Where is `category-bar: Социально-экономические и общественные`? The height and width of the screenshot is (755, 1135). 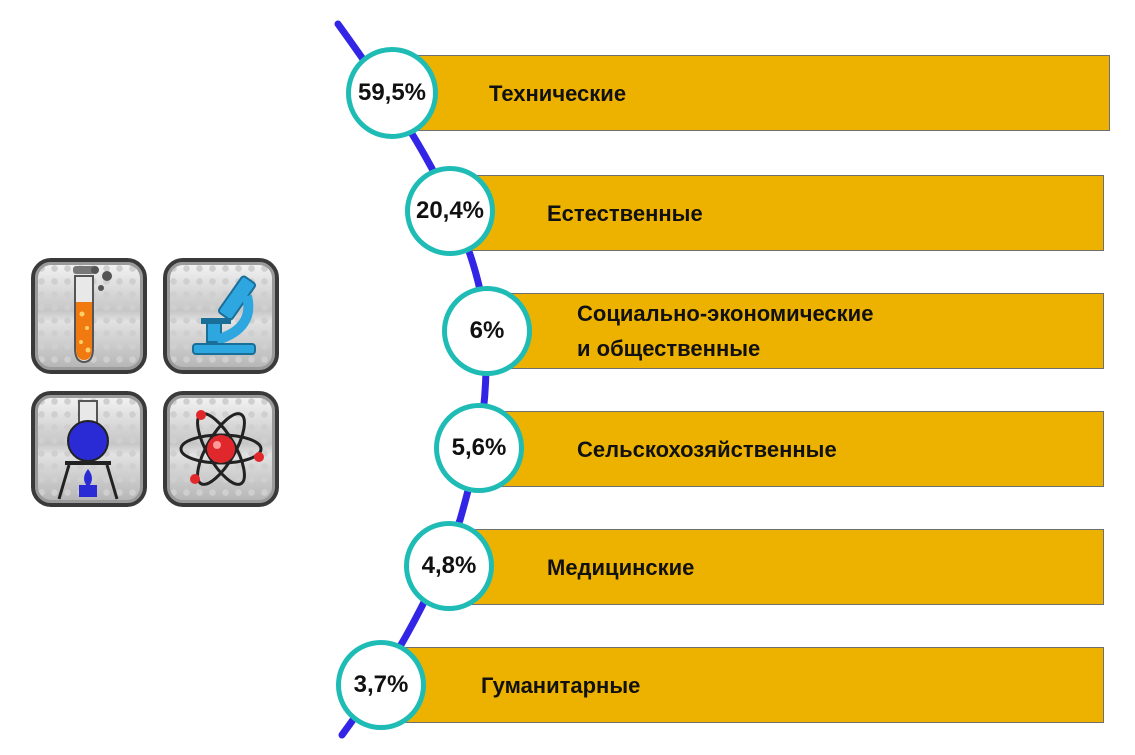 category-bar: Социально-экономические и общественные is located at coordinates (794, 331).